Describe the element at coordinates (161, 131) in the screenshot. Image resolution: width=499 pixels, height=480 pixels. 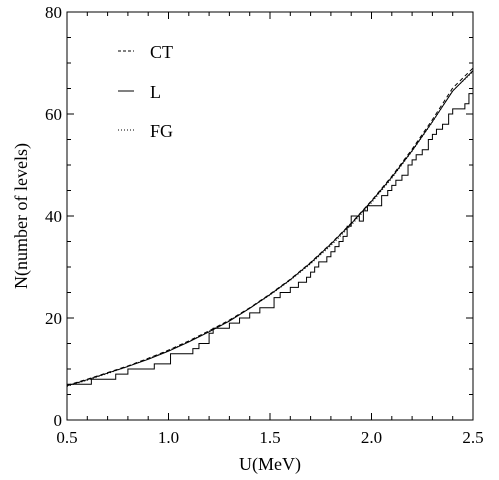
I see `legend-label-fg: FG` at that location.